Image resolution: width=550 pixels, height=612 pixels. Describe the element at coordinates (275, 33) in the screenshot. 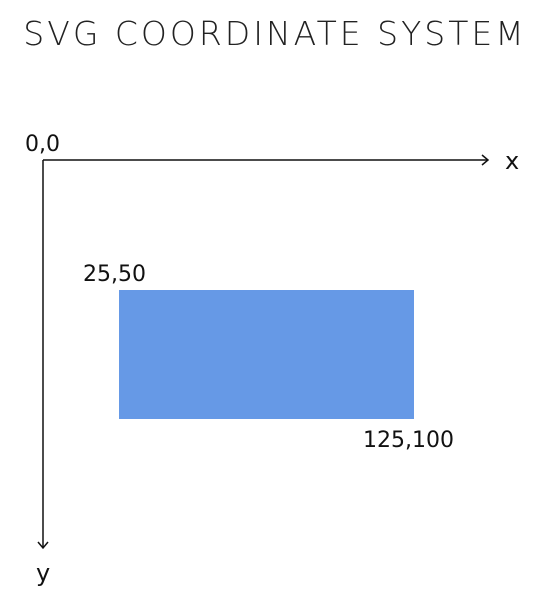

I see `diagram-title: SVG COORDINATE SYSTEM` at that location.